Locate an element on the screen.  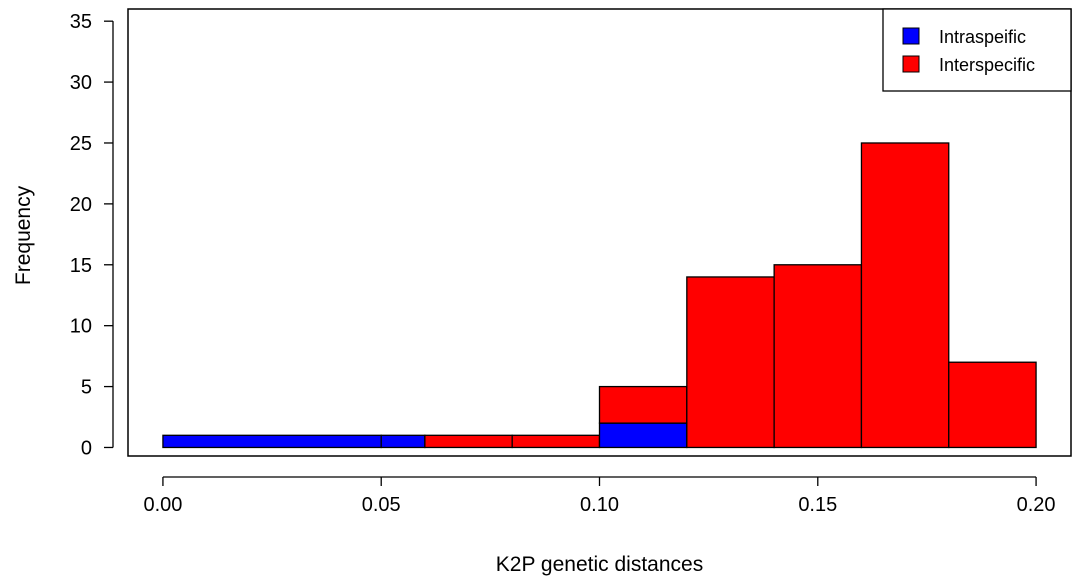
y-tick-label: 25 is located at coordinates (81, 144).